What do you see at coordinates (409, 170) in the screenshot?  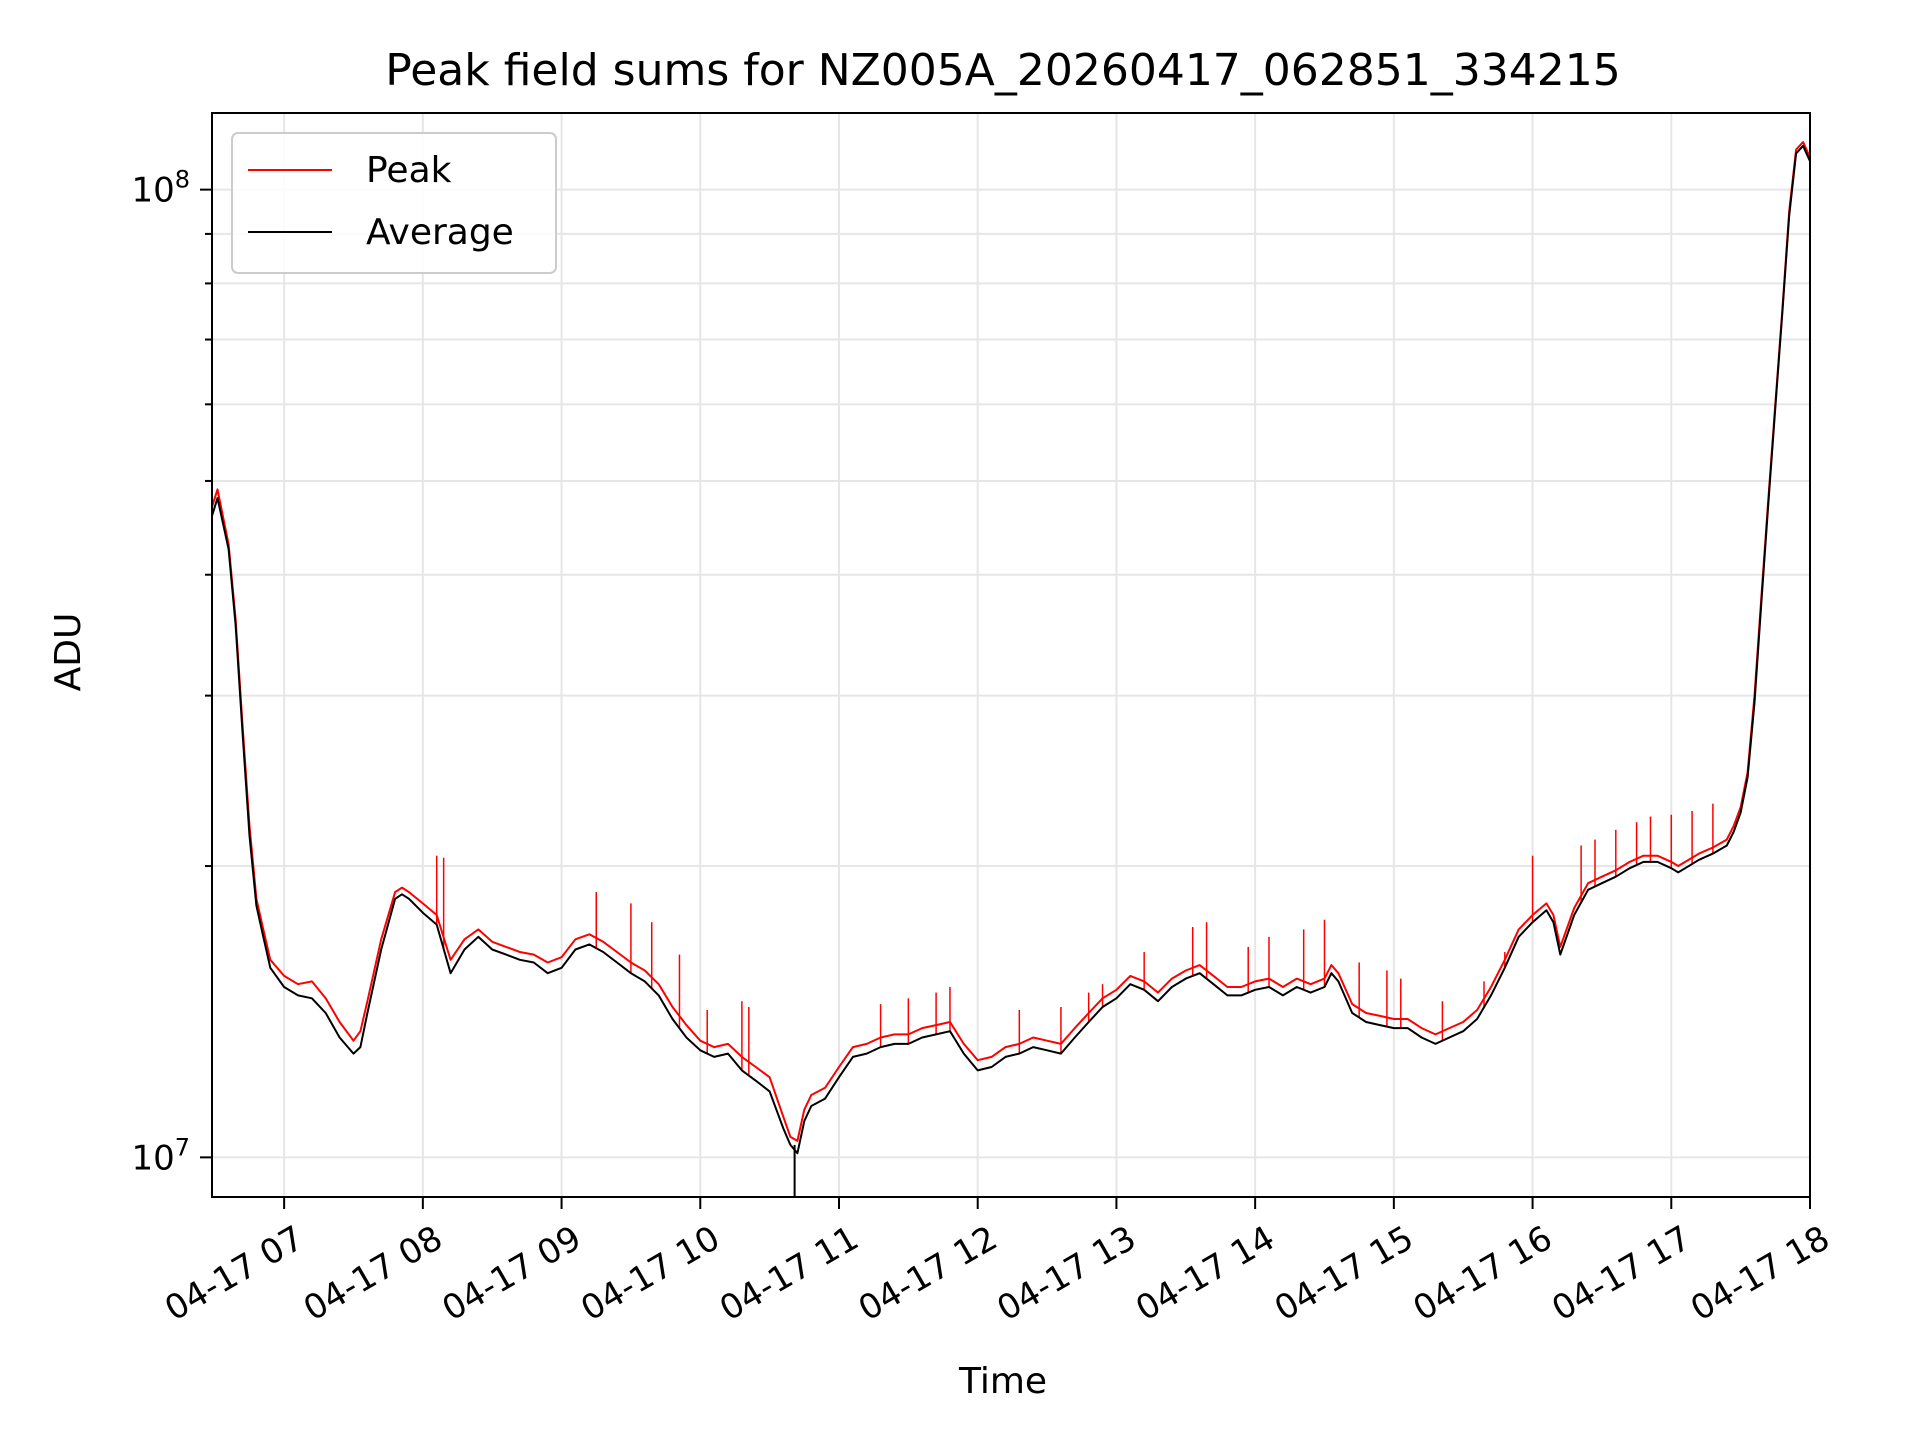 I see `legend-peak-label: Peak` at bounding box center [409, 170].